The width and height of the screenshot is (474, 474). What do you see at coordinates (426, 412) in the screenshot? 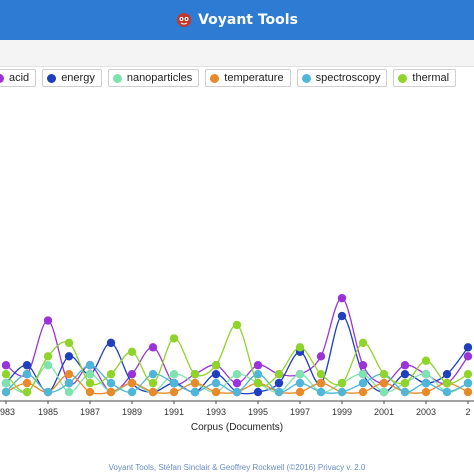
I see `x-tick-label: 2003` at bounding box center [426, 412].